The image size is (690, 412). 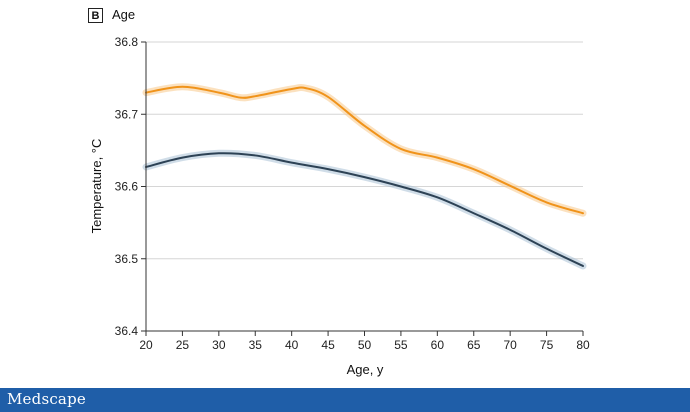 What do you see at coordinates (547, 345) in the screenshot?
I see `x-tick-label: 75` at bounding box center [547, 345].